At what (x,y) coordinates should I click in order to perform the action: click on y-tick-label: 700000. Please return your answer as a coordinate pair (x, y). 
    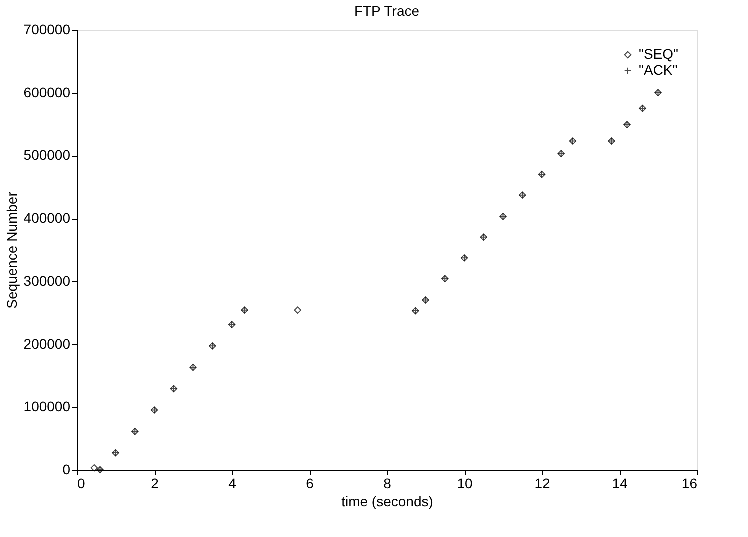
    Looking at the image, I should click on (47, 30).